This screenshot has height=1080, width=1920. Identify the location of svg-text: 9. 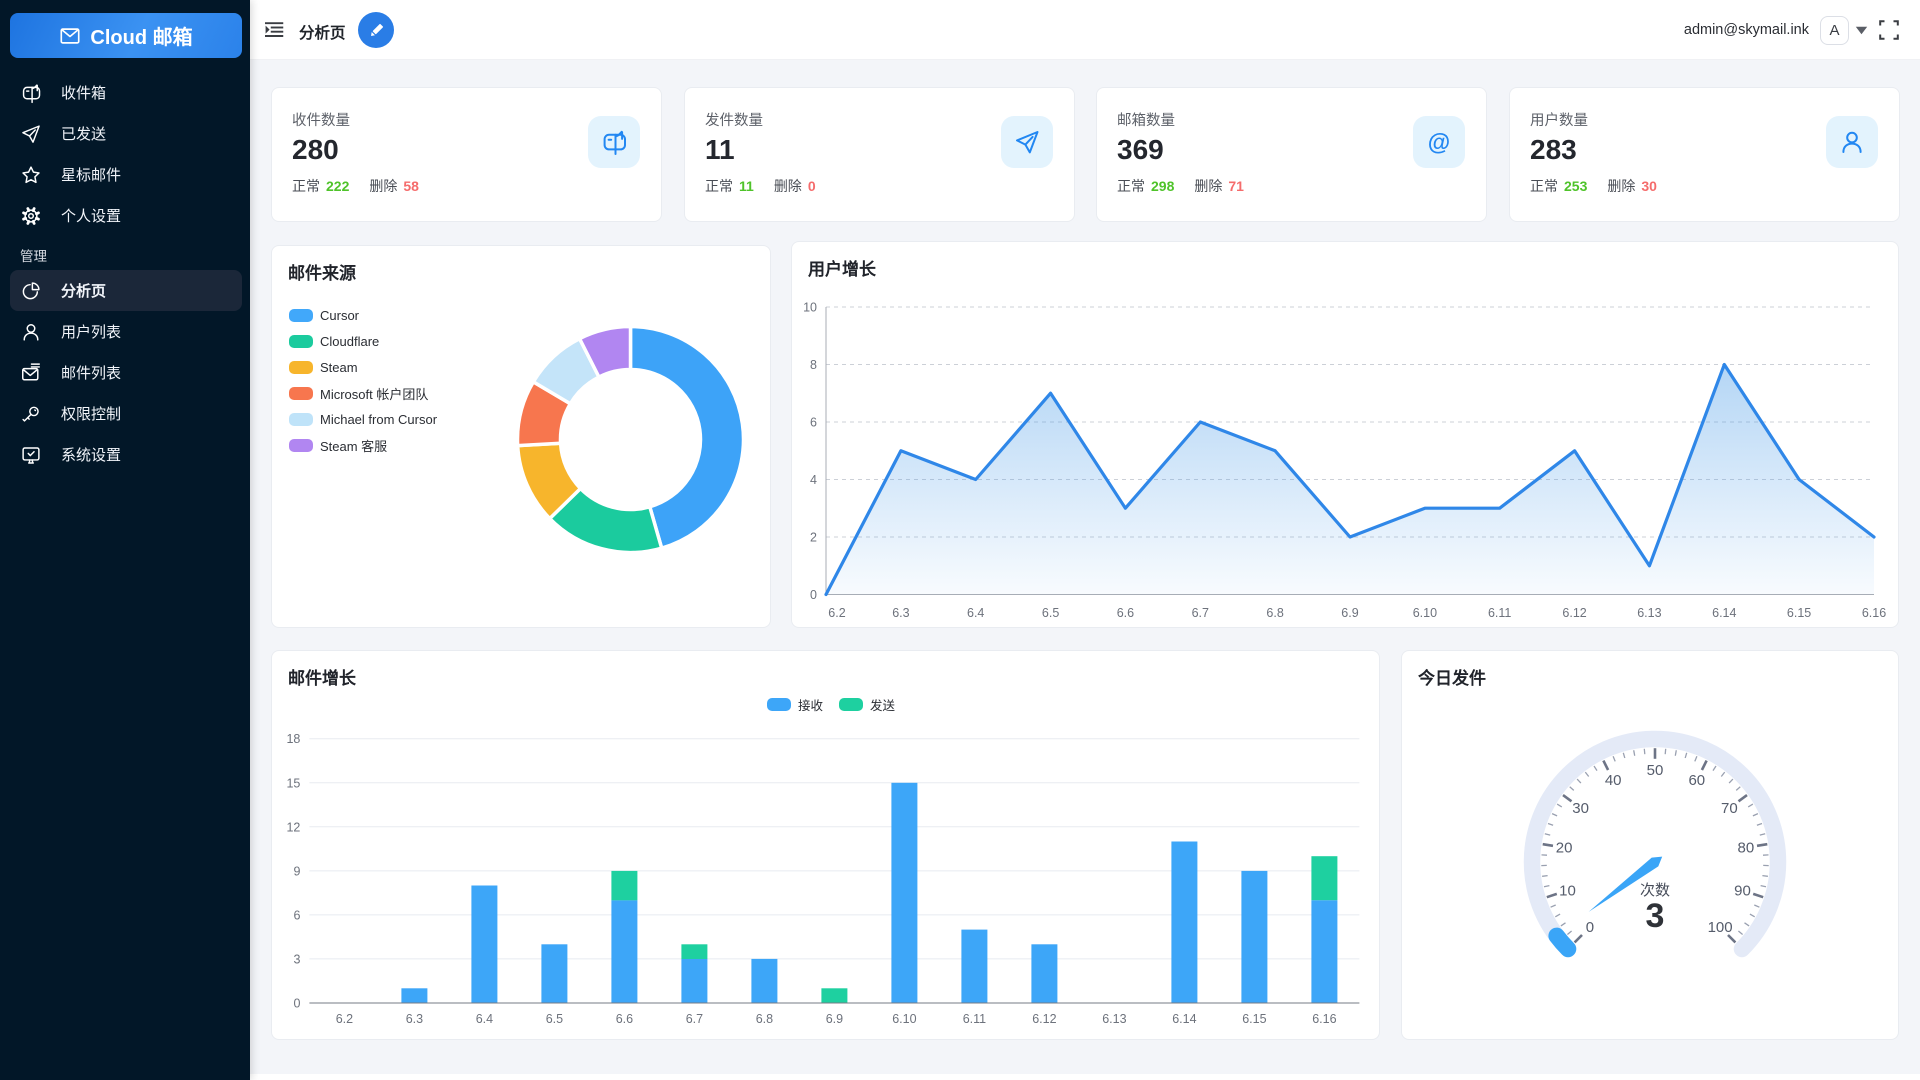
(296, 871).